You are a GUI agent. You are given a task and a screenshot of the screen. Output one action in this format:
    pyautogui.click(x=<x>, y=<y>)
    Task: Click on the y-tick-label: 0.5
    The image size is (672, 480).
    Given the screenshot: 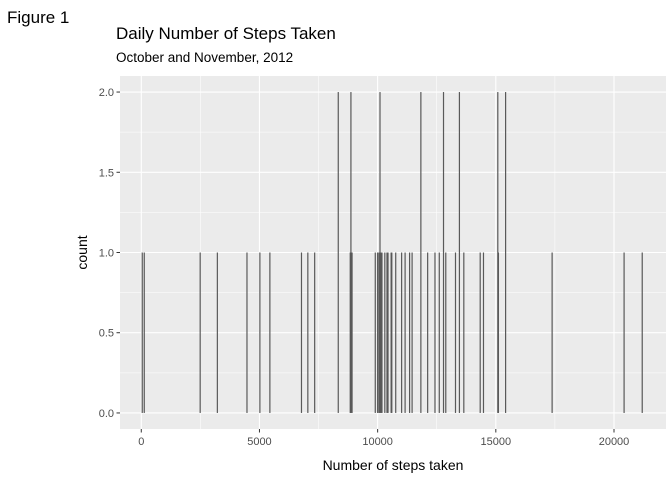 What is the action you would take?
    pyautogui.click(x=106, y=334)
    